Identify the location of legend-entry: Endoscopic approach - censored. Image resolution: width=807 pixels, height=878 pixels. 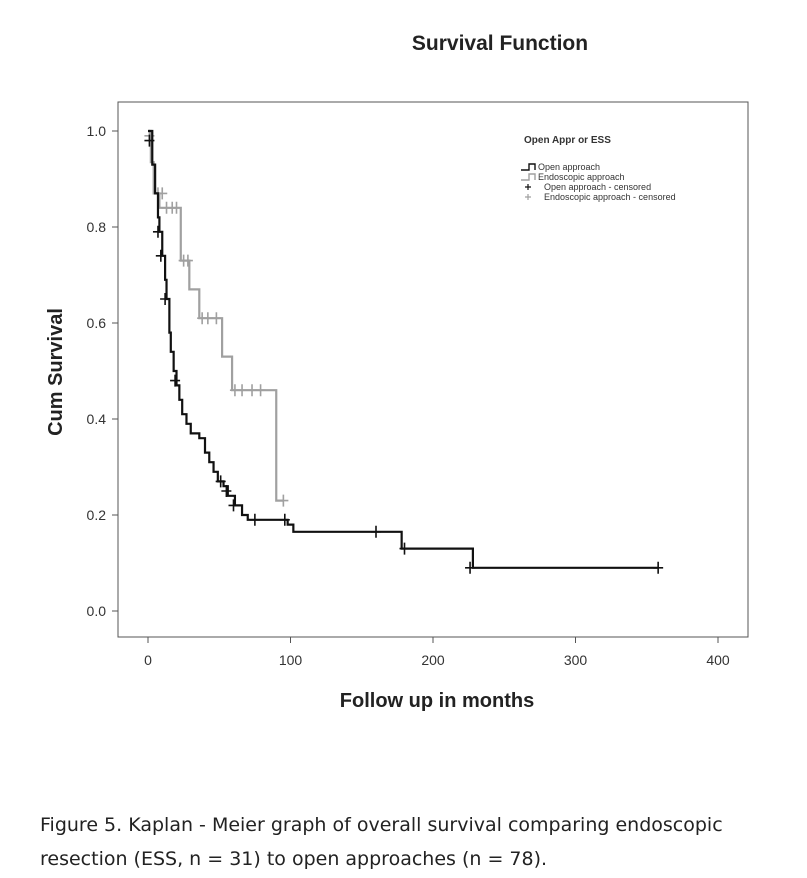
(610, 197).